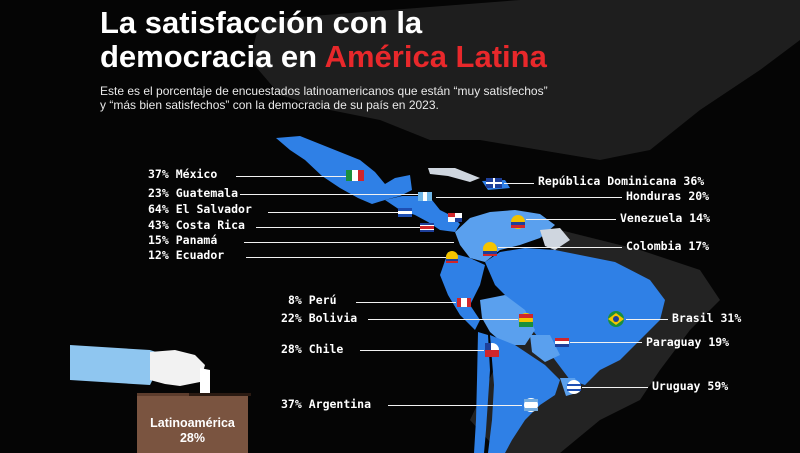 Image resolution: width=800 pixels, height=453 pixels. I want to click on peru-flag-icon, so click(464, 302).